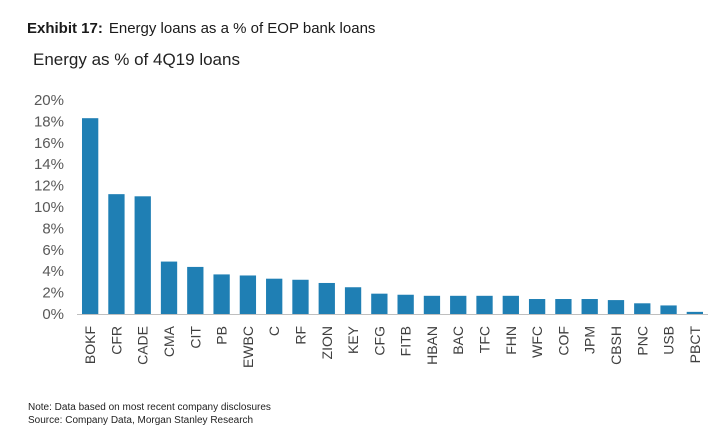 Image resolution: width=725 pixels, height=442 pixels. I want to click on bar-cma, so click(169, 287).